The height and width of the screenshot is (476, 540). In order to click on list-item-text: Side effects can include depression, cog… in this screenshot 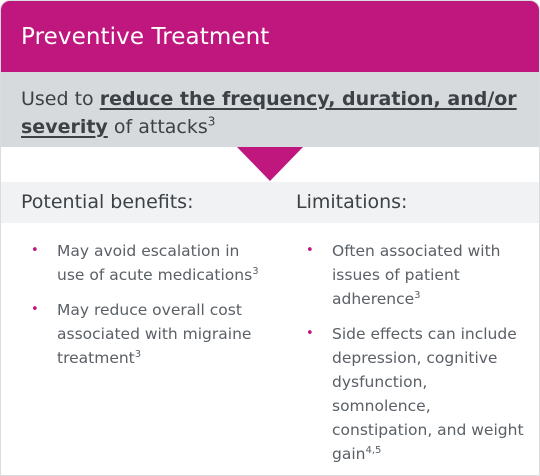, I will do `click(428, 394)`.